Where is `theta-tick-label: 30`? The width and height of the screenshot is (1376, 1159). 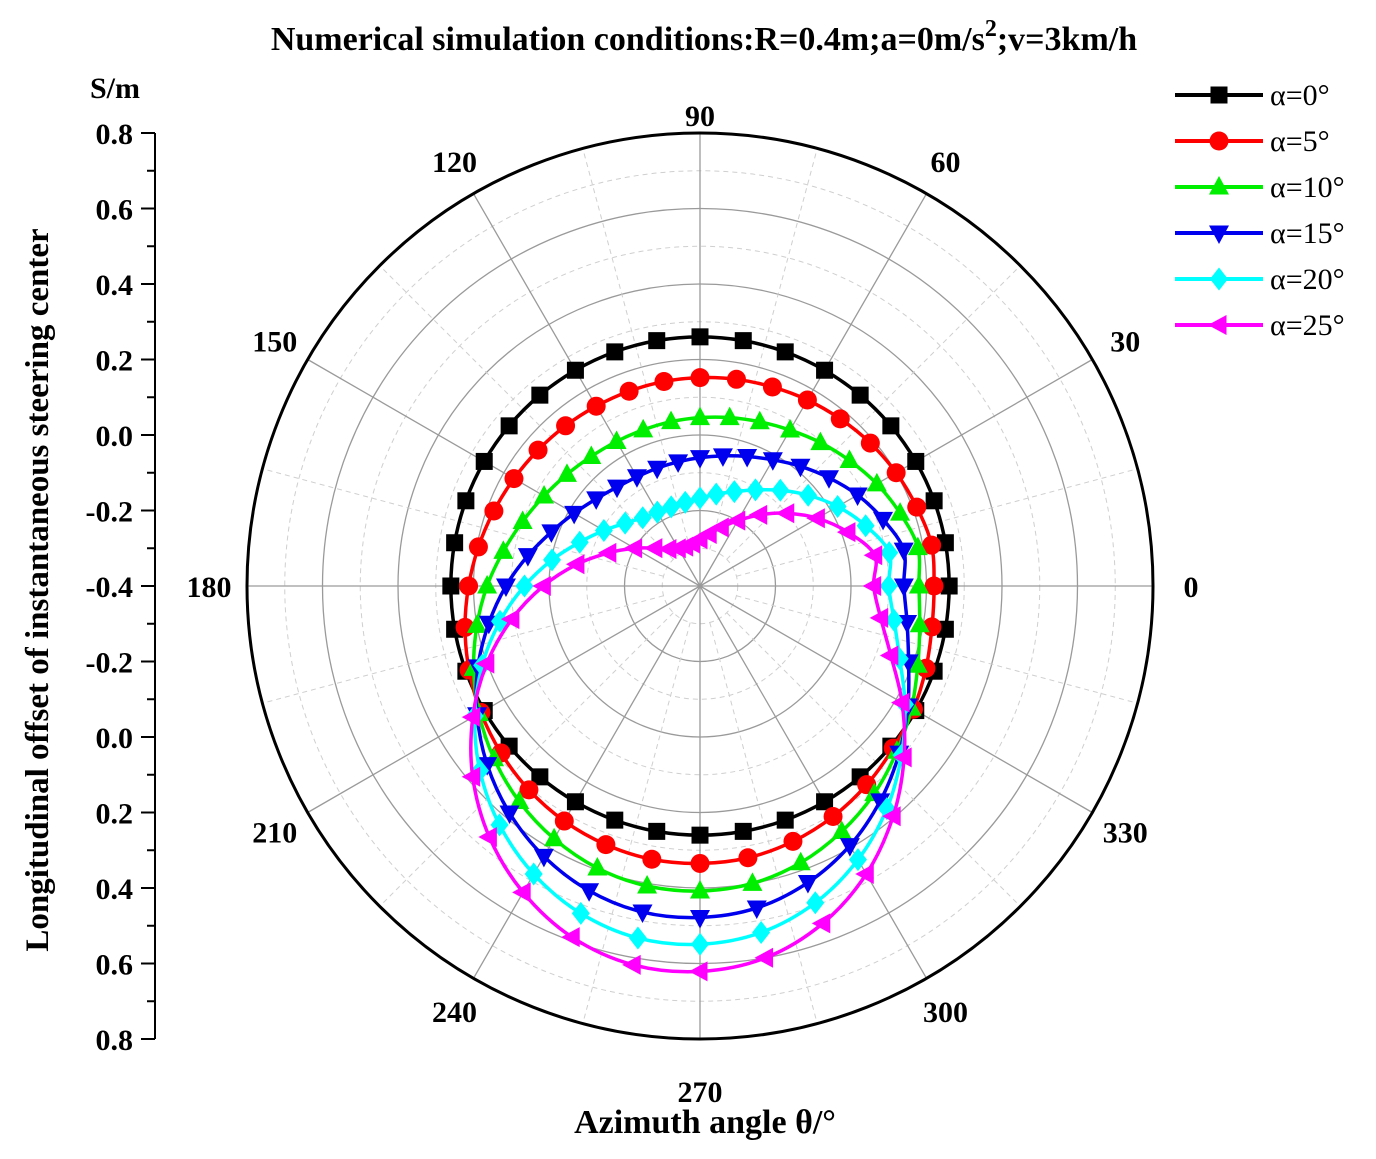
theta-tick-label: 30 is located at coordinates (1125, 342).